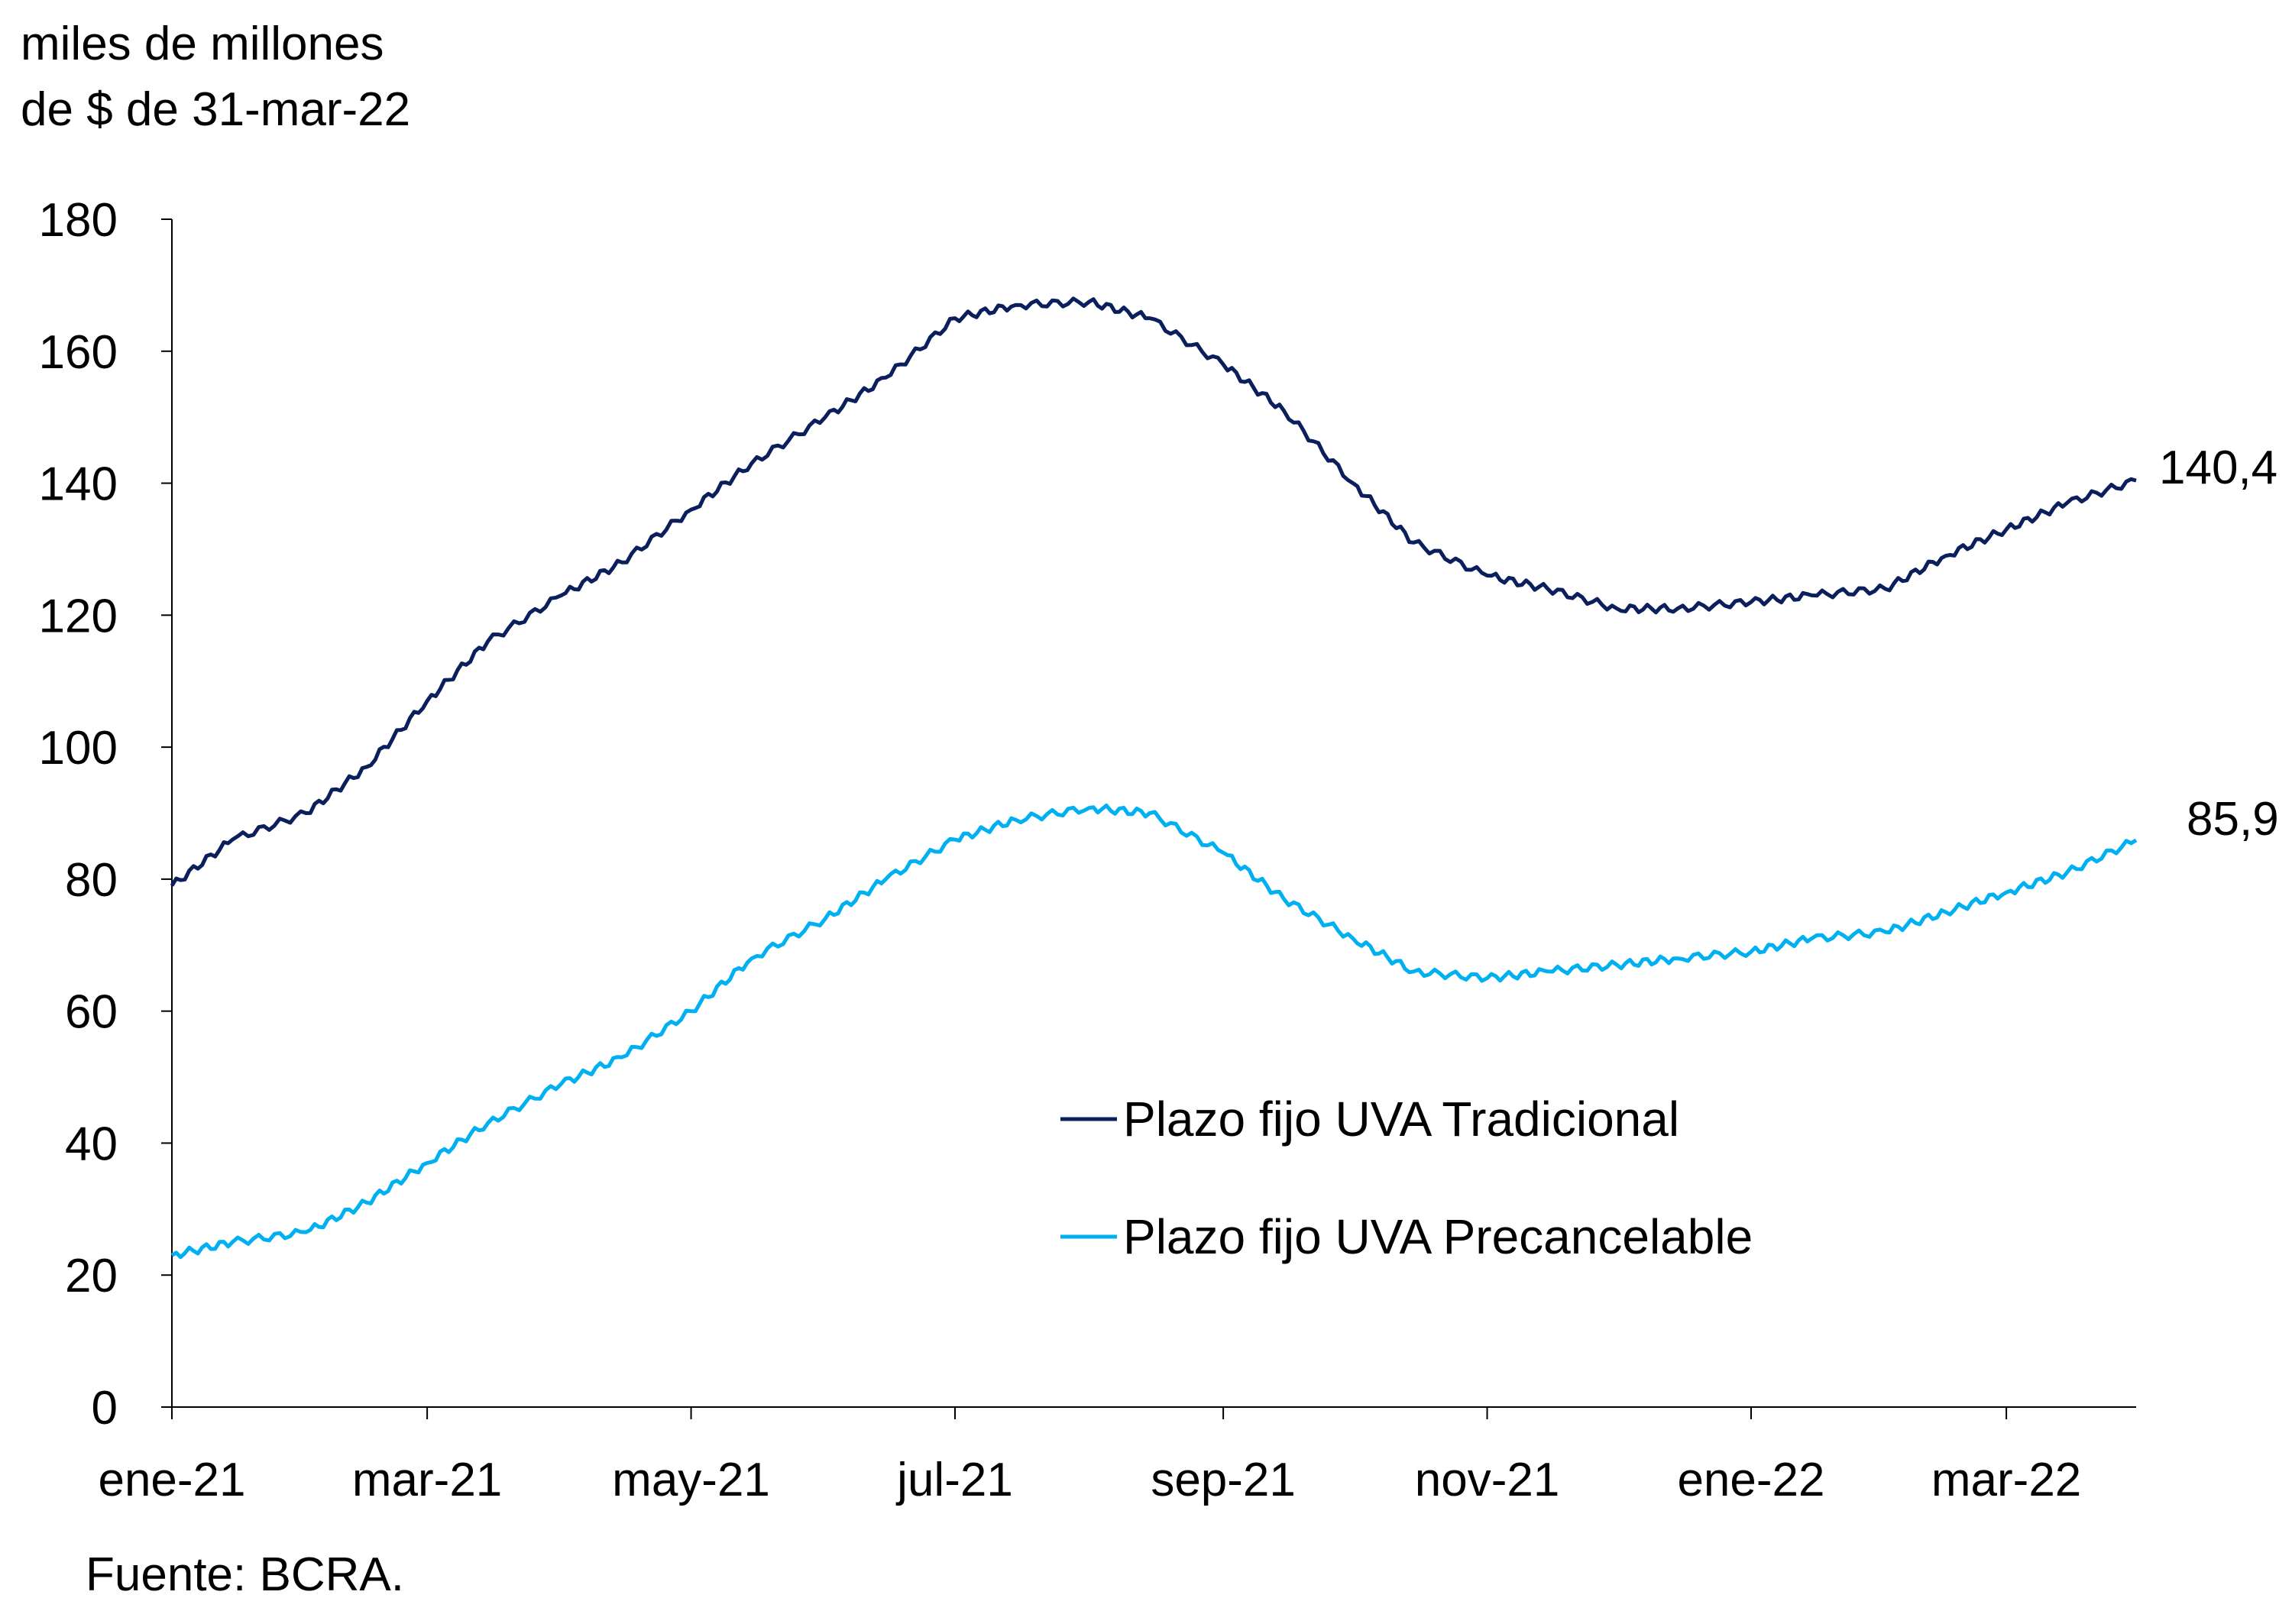 The width and height of the screenshot is (2292, 1624). I want to click on y-tick-label: 40, so click(91, 1144).